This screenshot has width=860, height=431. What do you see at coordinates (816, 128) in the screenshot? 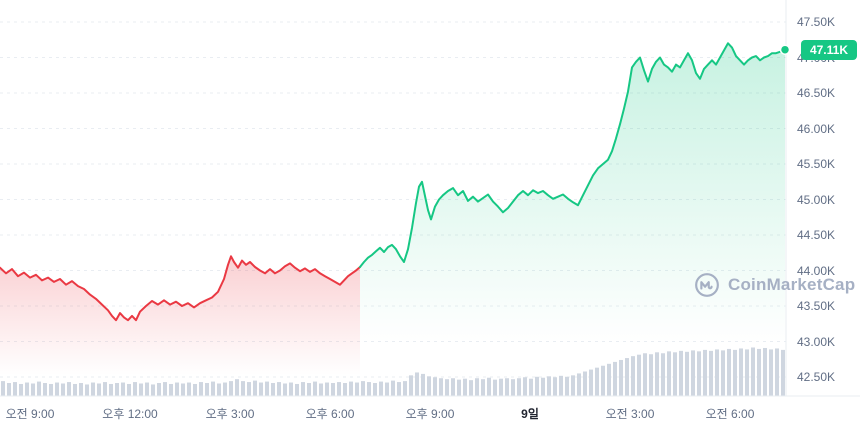
I see `y-axis-label: 46.00K` at bounding box center [816, 128].